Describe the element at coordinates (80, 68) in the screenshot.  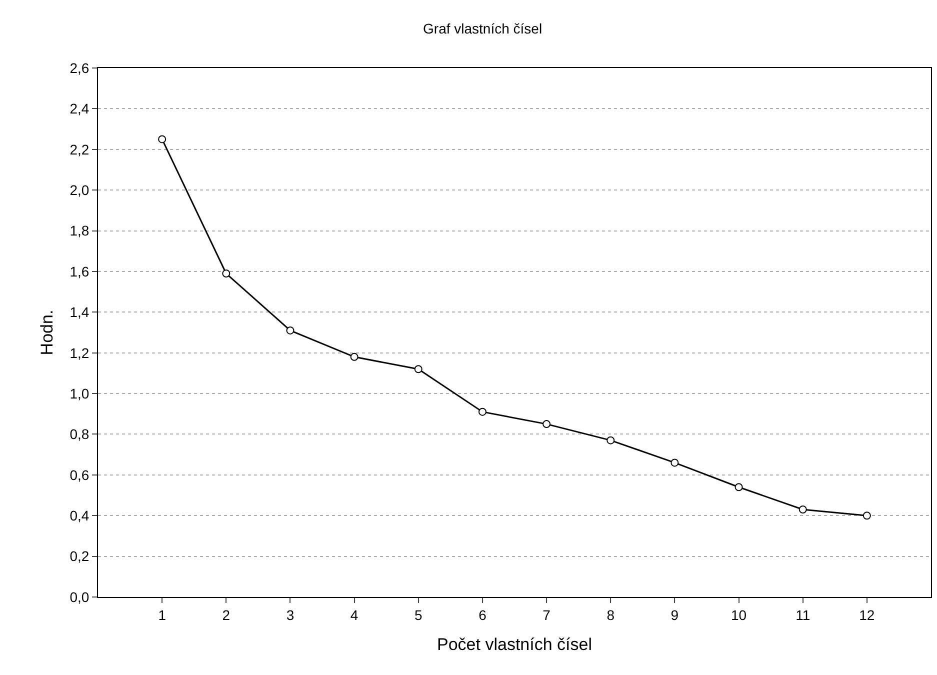
I see `y-tick-label: 2,6` at that location.